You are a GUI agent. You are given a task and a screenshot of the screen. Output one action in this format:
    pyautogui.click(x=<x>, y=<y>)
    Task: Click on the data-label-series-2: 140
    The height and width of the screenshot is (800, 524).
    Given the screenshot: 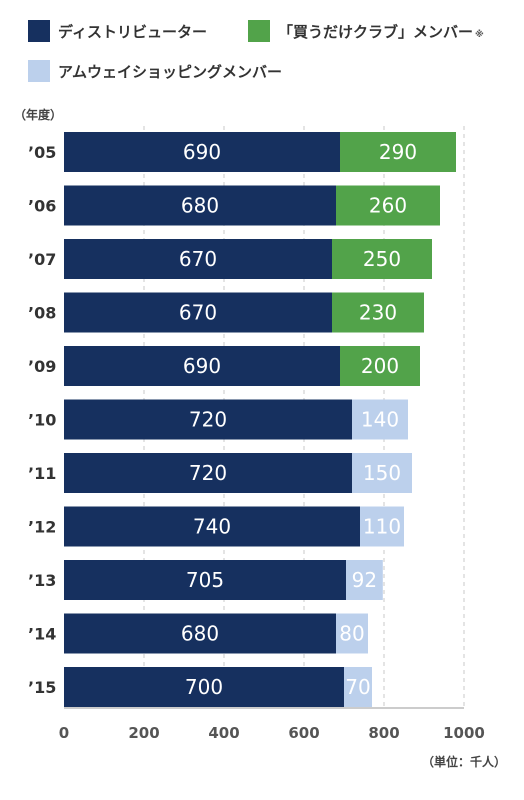 What is the action you would take?
    pyautogui.click(x=380, y=420)
    